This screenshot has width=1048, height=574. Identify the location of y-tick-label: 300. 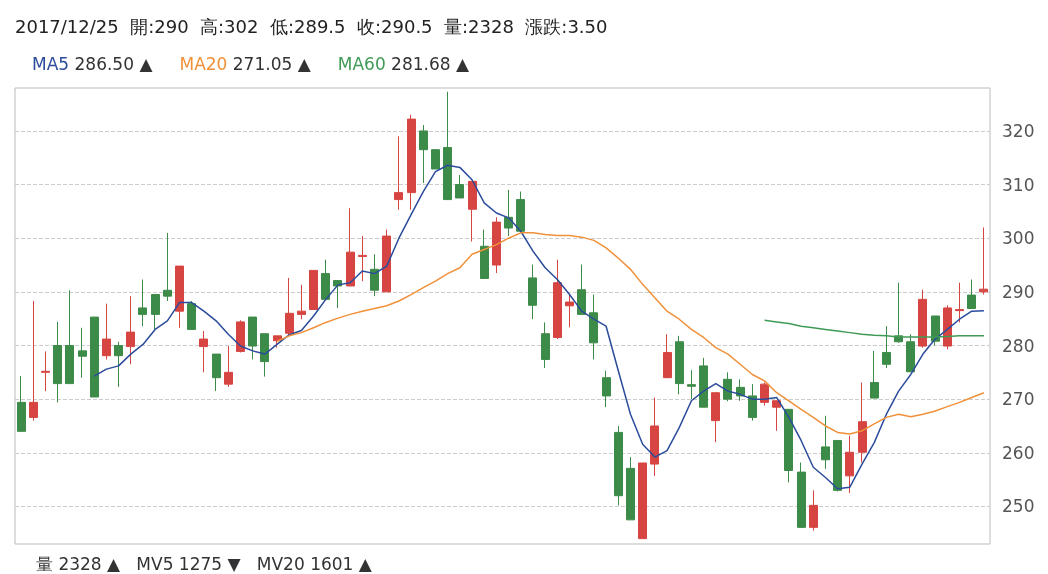
(1018, 238).